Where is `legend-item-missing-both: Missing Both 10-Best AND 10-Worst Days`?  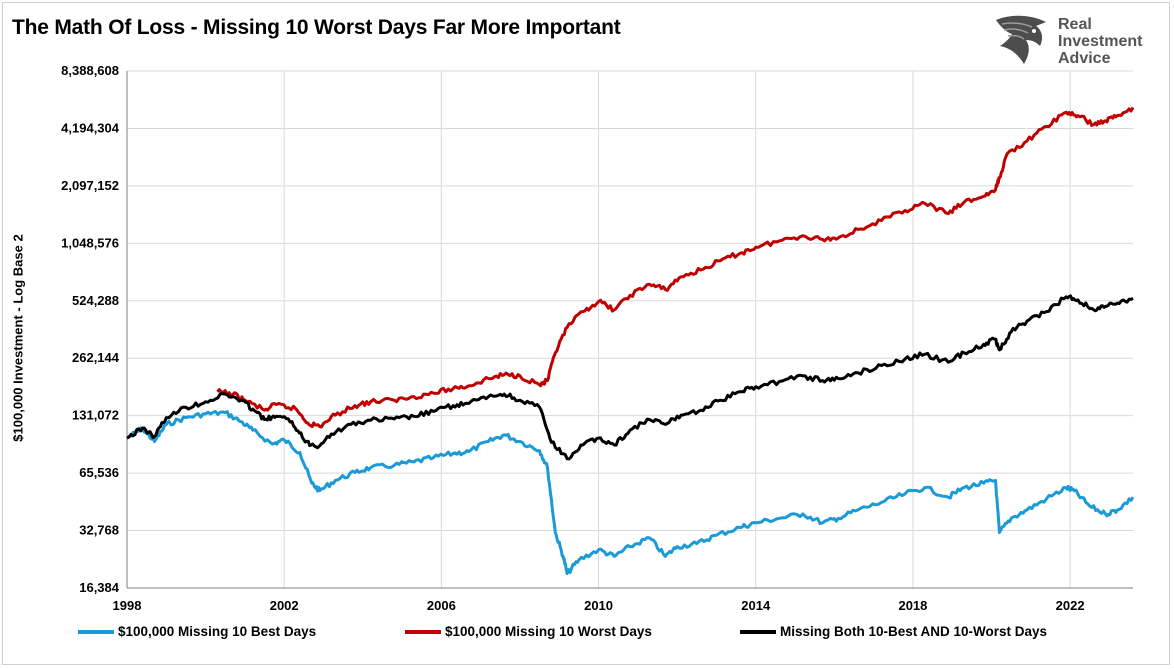
legend-item-missing-both: Missing Both 10-Best AND 10-Worst Days is located at coordinates (893, 631).